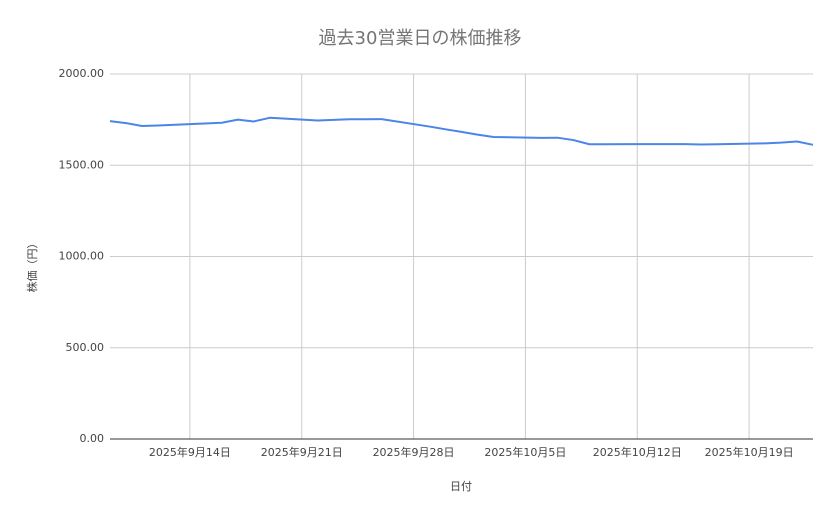  I want to click on chart-title: 過去30営業日の株価推移, so click(420, 38).